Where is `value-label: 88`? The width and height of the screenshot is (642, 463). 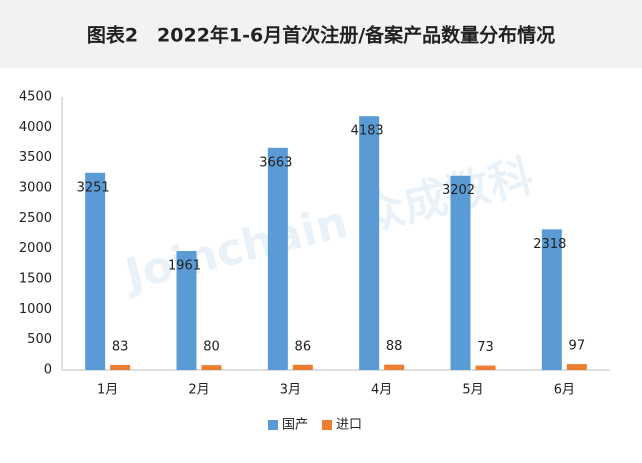 value-label: 88 is located at coordinates (394, 346).